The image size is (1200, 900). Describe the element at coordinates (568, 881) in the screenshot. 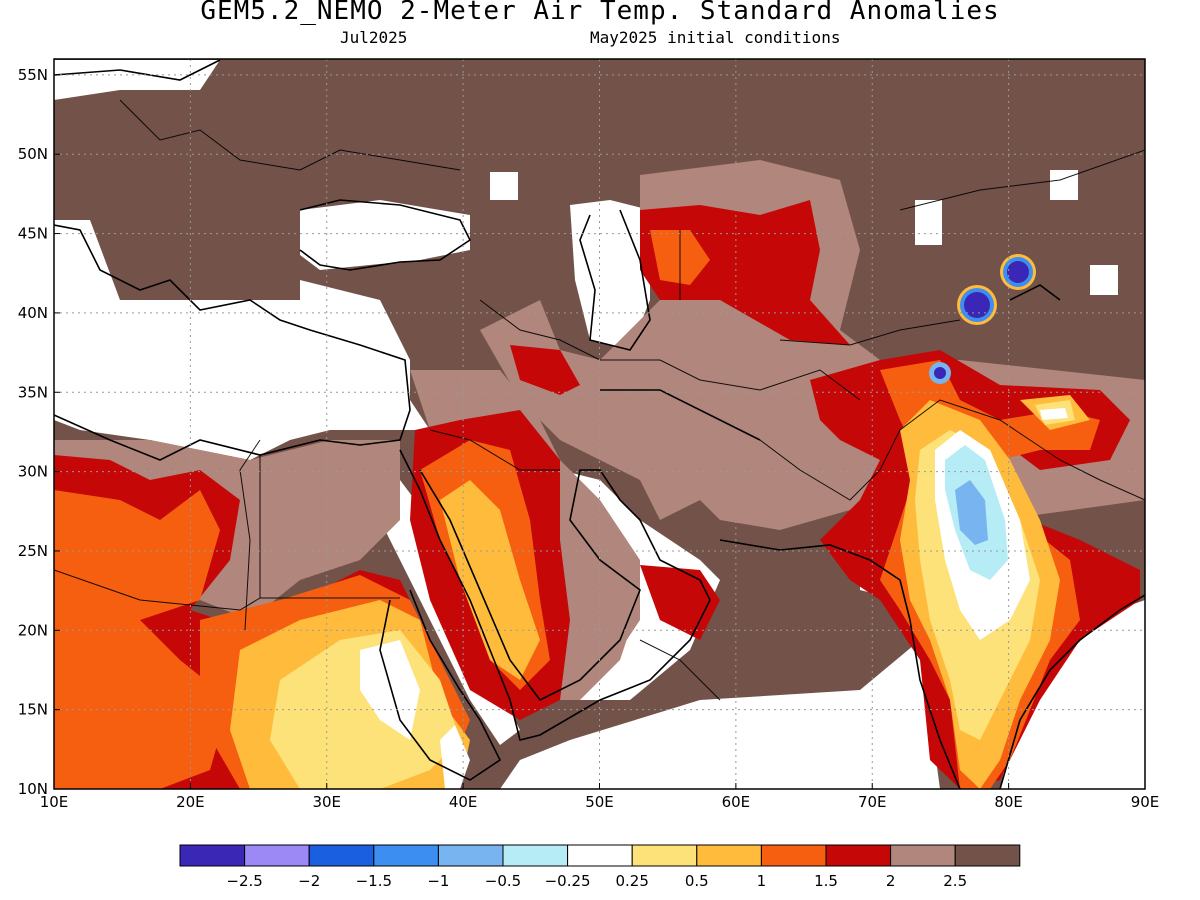

I see `legend-label: −0.25` at that location.